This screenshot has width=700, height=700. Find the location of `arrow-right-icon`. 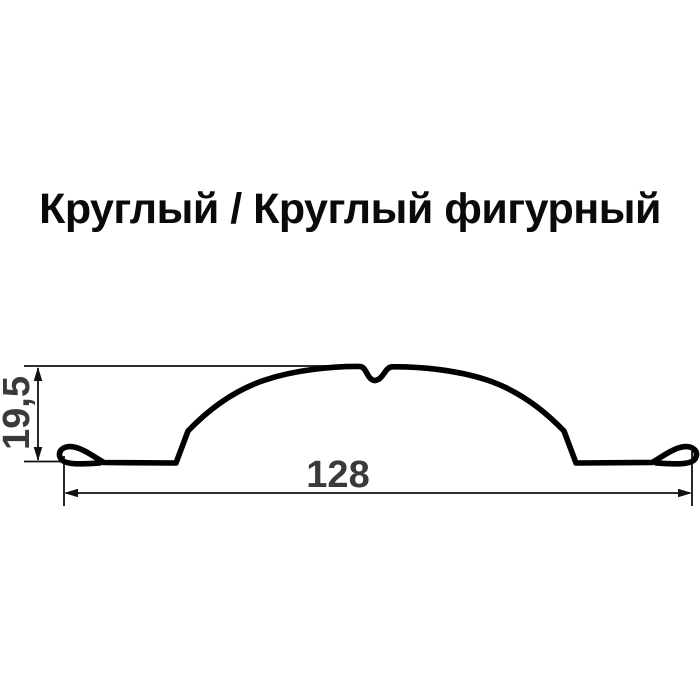

arrow-right-icon is located at coordinates (685, 493).